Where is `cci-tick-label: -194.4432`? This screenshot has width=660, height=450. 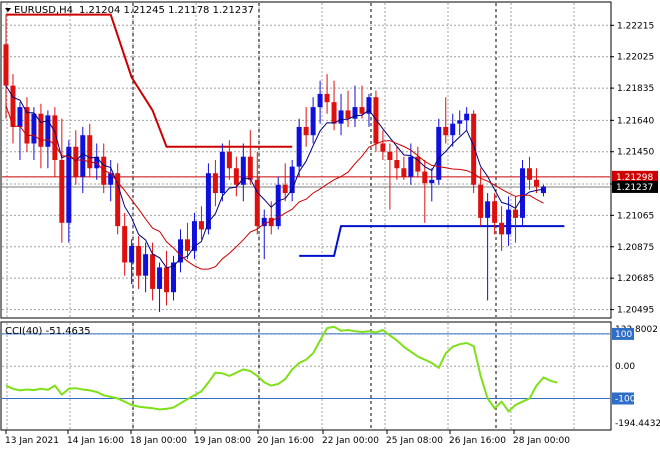 cci-tick-label: -194.4432 is located at coordinates (637, 424).